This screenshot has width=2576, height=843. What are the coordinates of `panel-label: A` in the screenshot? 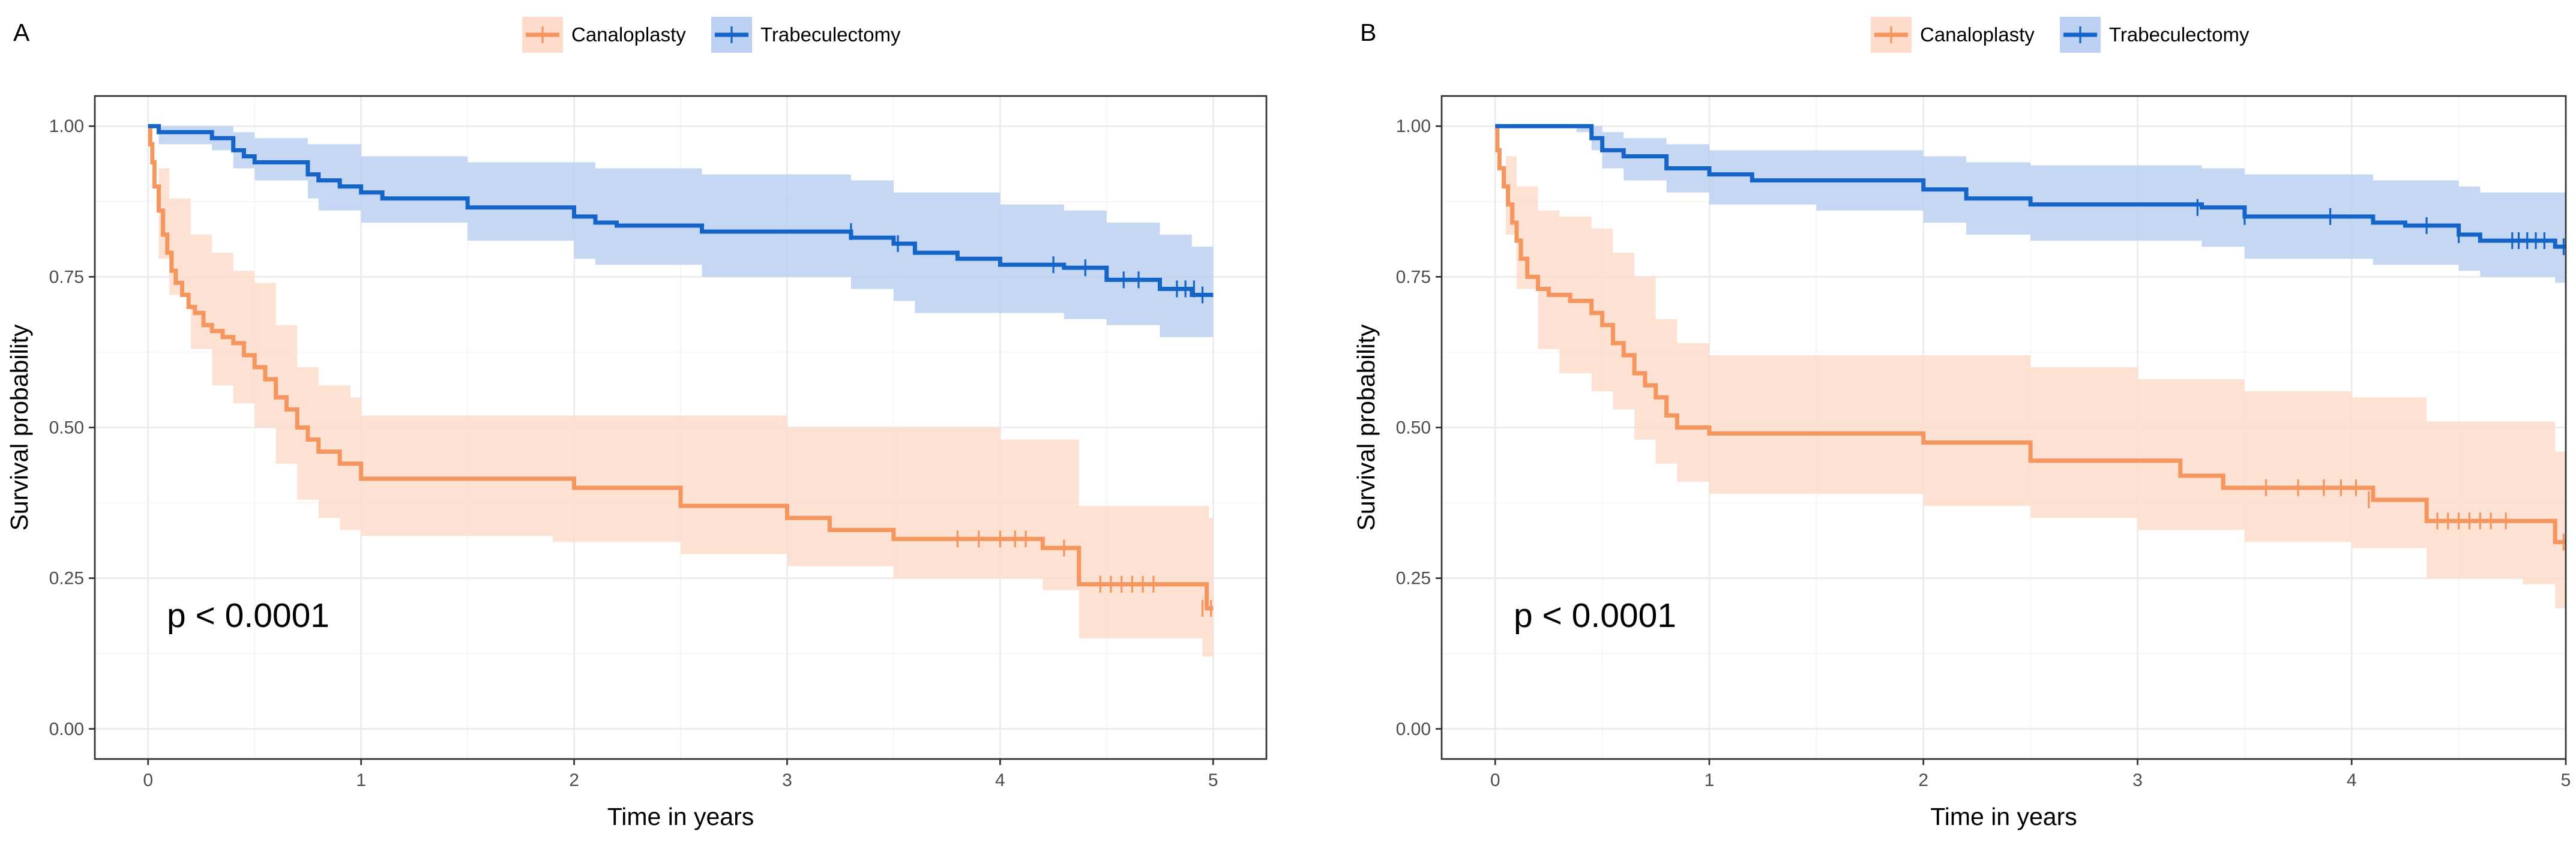 It's located at (21, 32).